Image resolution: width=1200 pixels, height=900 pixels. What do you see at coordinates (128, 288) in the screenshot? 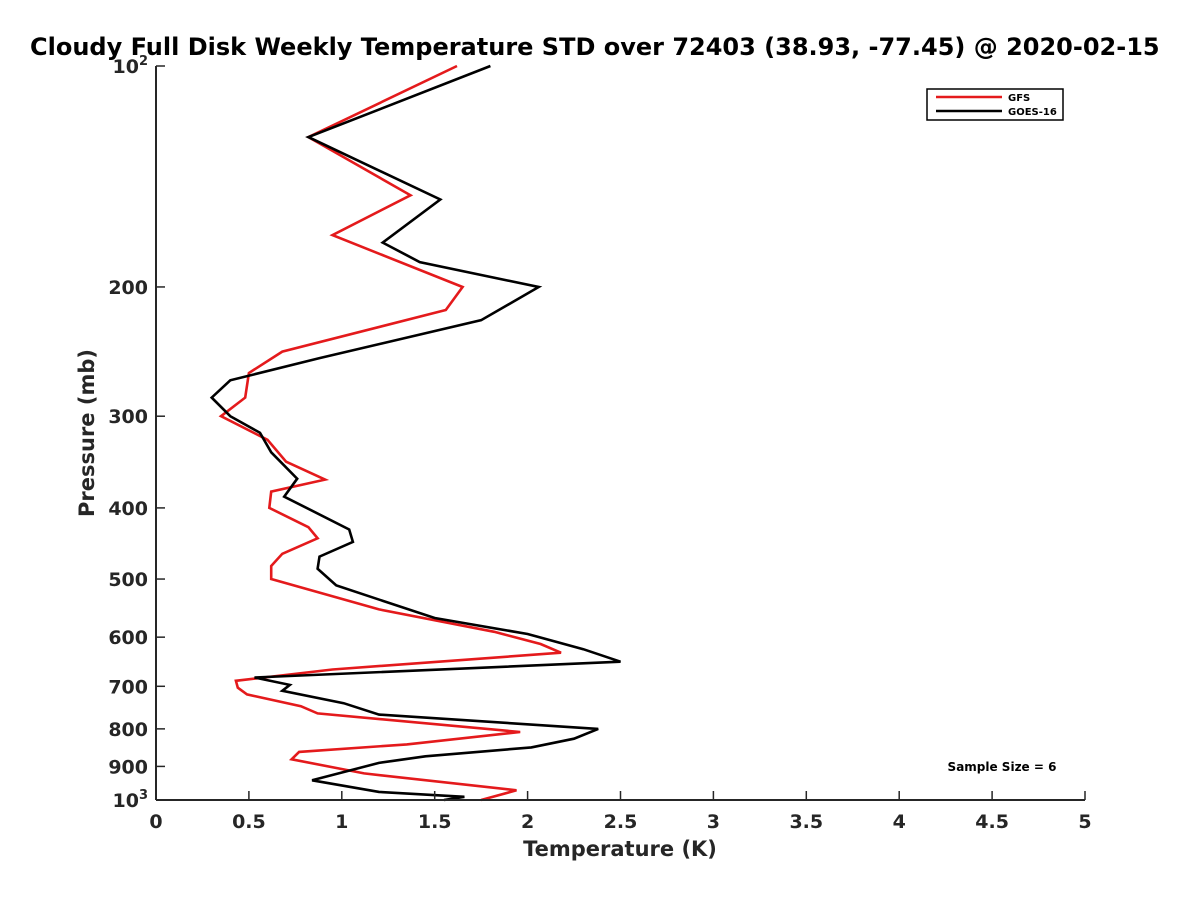
I see `y-tick-label: 200` at bounding box center [128, 288].